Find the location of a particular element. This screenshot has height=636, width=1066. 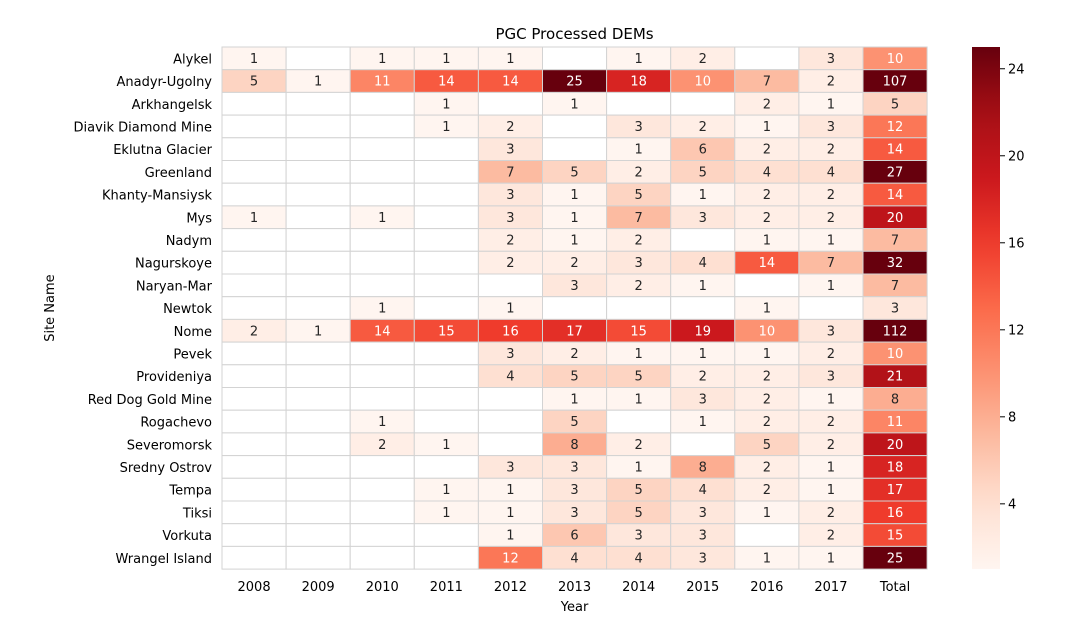

cell-value-label: 18 is located at coordinates (895, 467).